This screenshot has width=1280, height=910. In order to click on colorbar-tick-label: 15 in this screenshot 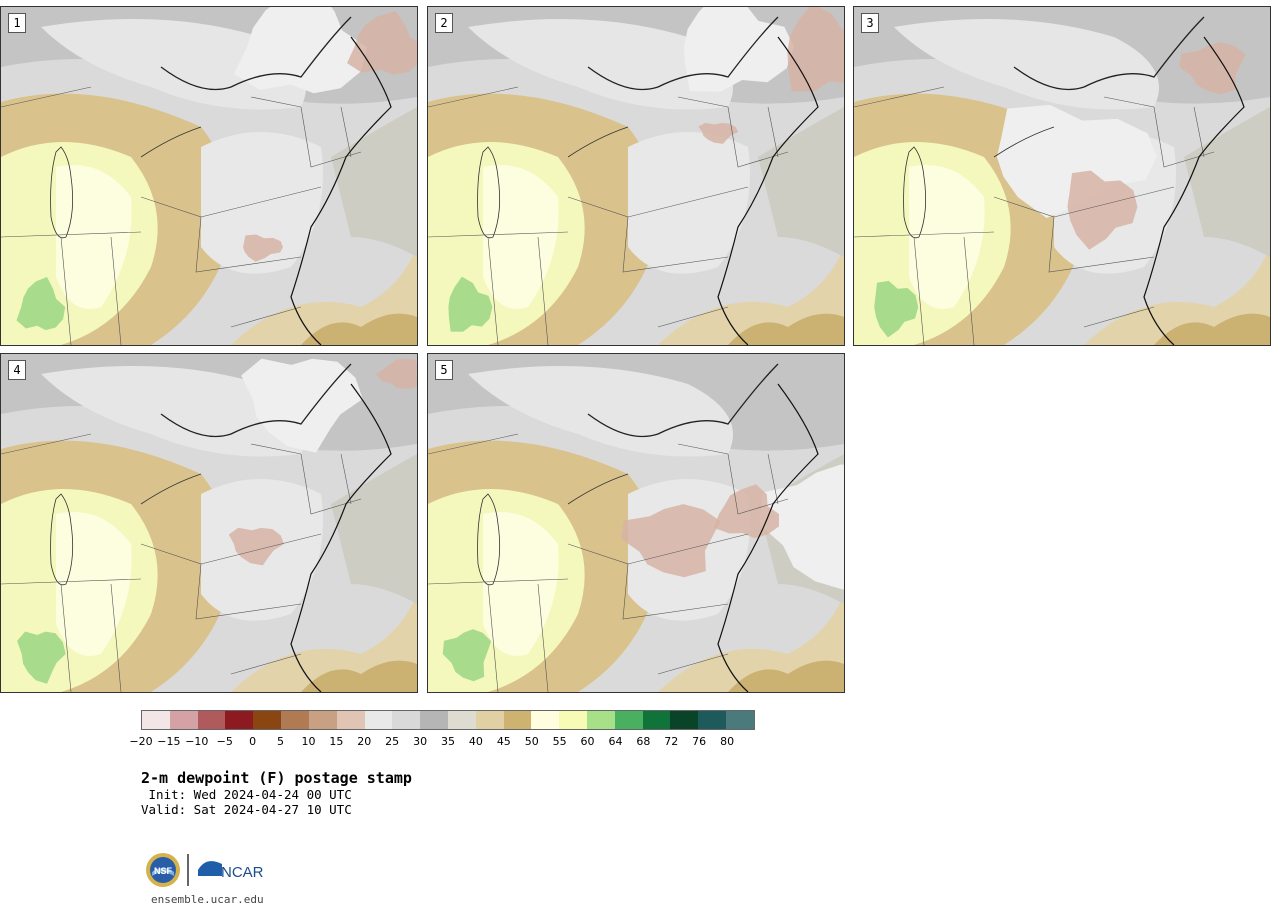, I will do `click(336, 741)`.